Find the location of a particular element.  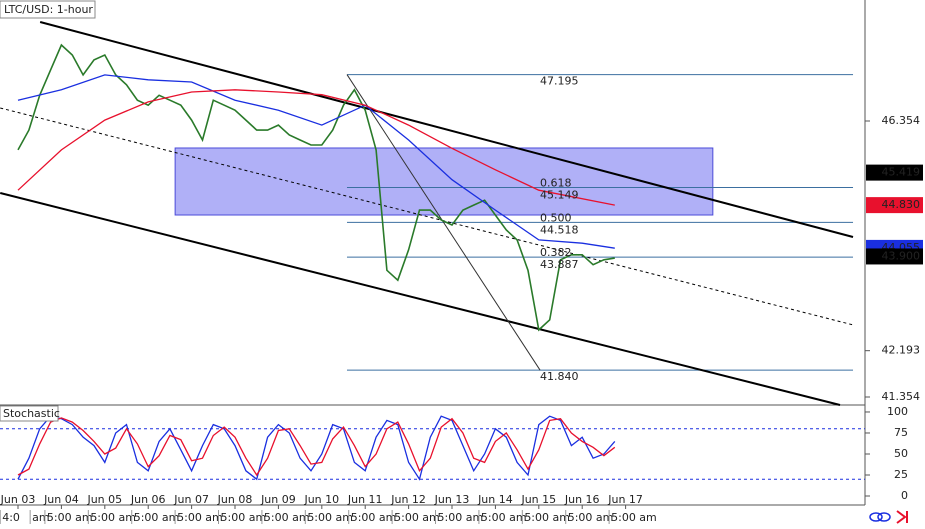

x-tick-label: Jun 12 is located at coordinates (408, 499).